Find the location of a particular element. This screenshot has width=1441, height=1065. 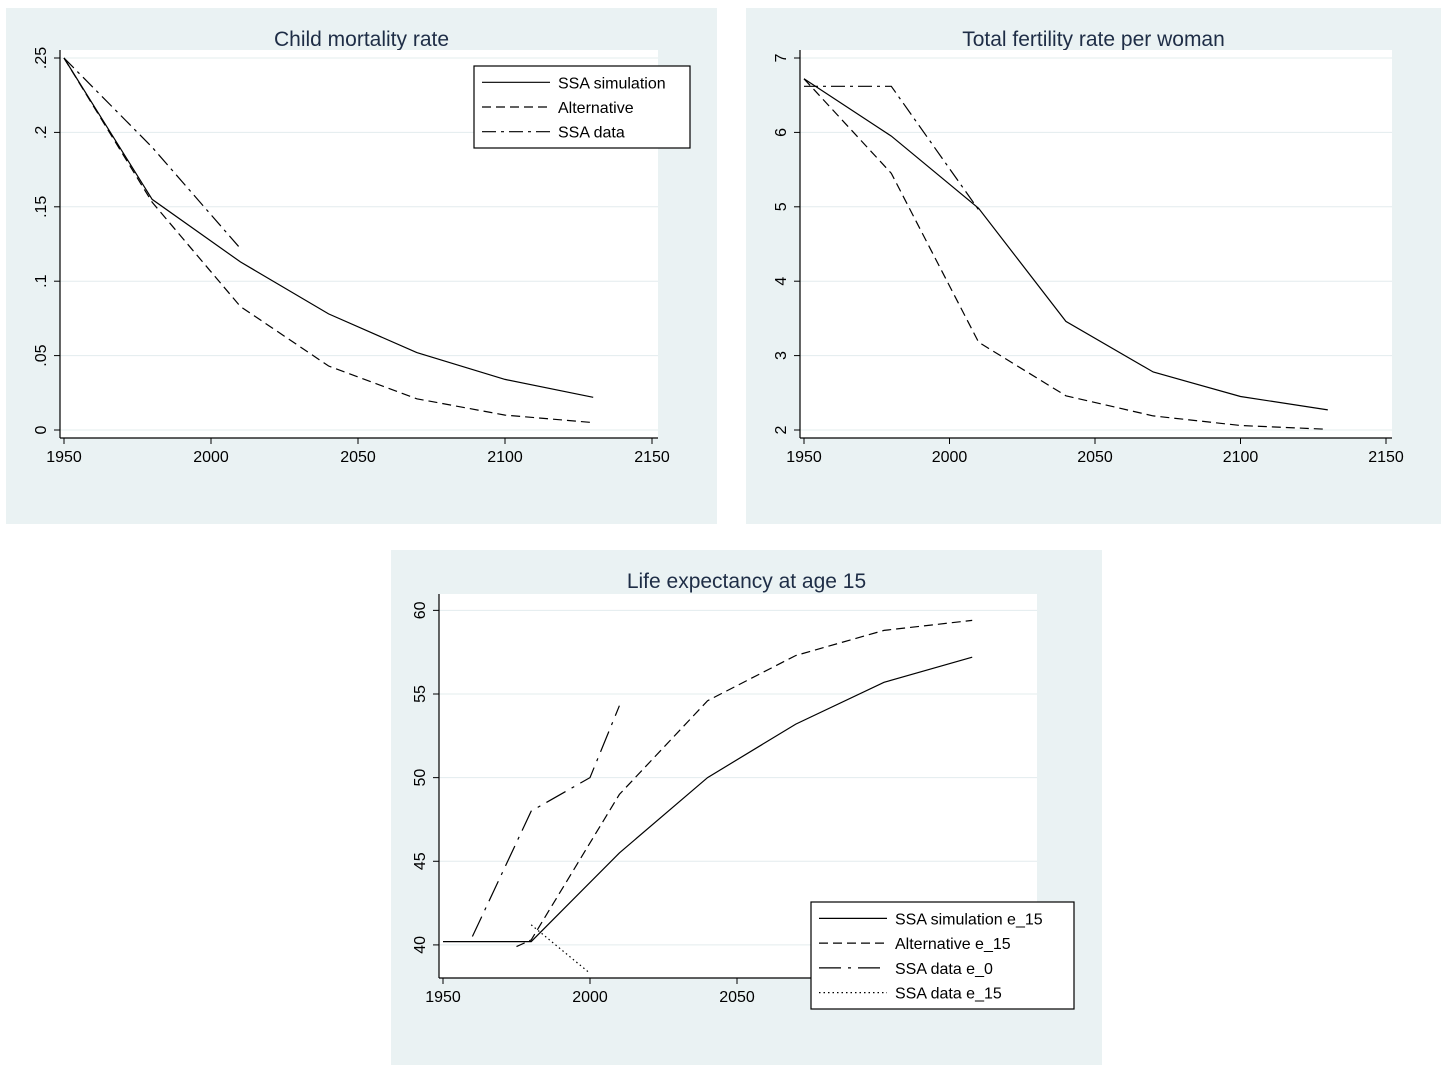

y-tick-label: 60 is located at coordinates (420, 610).